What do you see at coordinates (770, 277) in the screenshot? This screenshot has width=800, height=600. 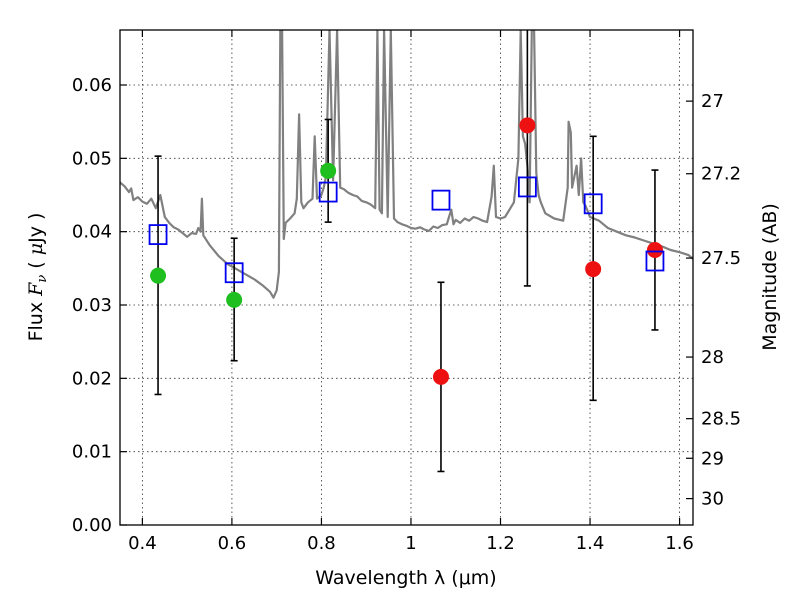 I see `y2-axis-title: Magnitude (AB)` at bounding box center [770, 277].